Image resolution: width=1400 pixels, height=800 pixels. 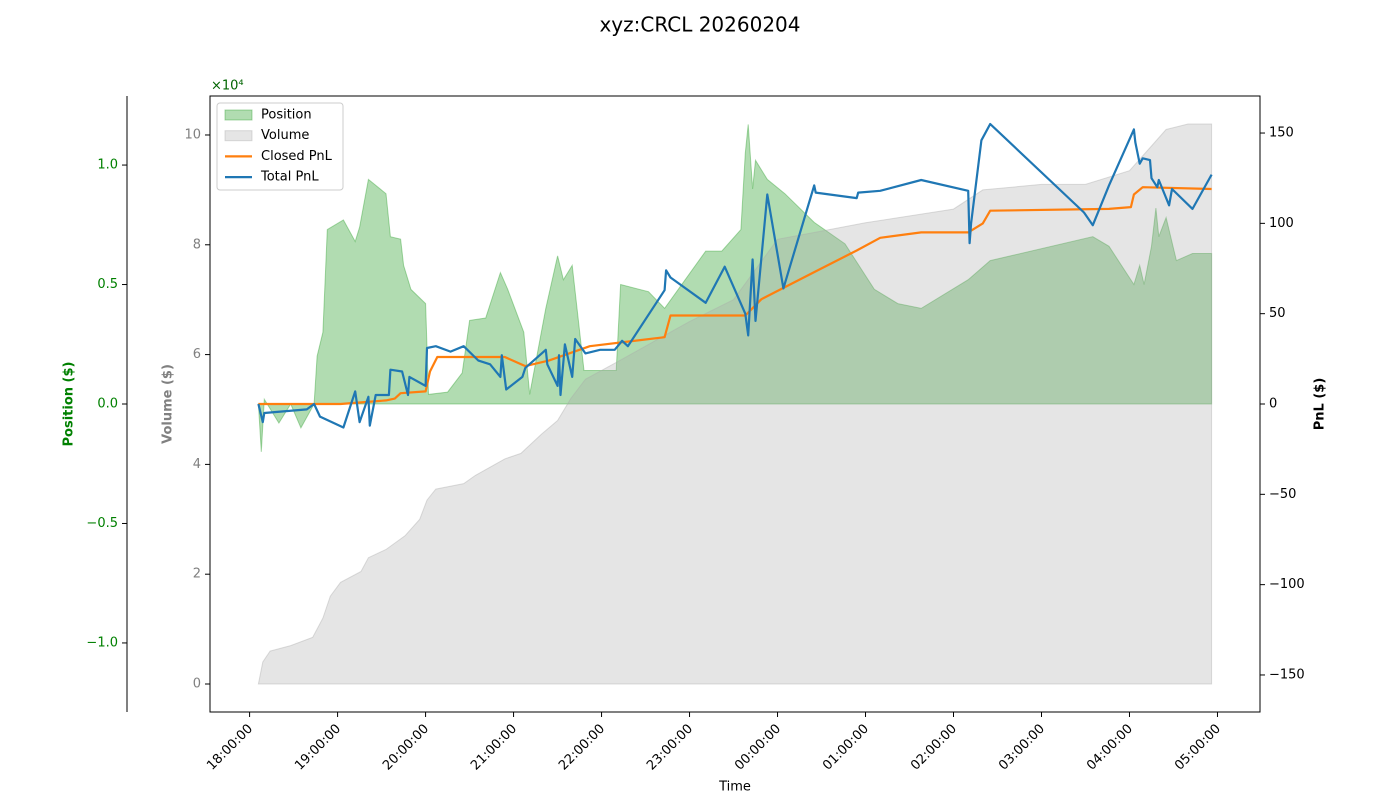 I want to click on position-tick-label: −0.5, so click(x=102, y=523).